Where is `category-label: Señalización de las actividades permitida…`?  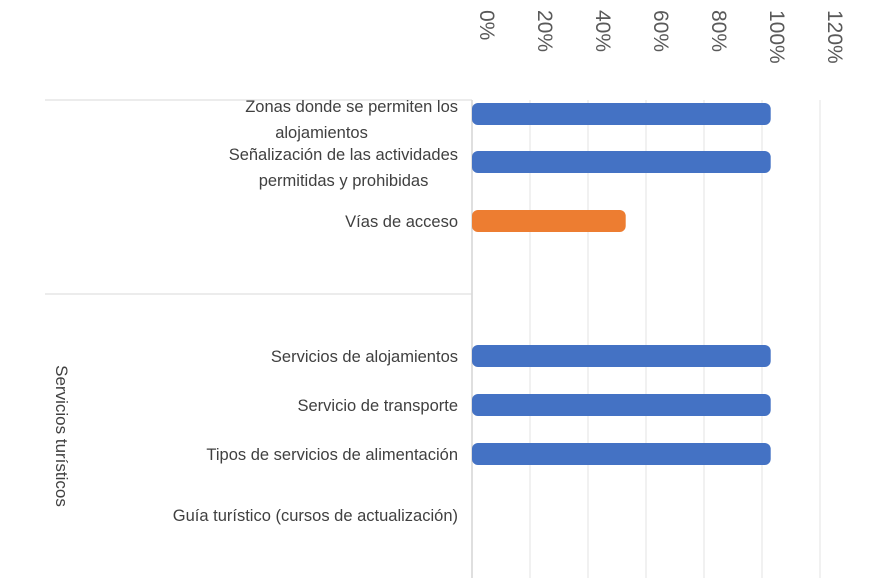
category-label: Señalización de las actividades permitida… is located at coordinates (343, 168).